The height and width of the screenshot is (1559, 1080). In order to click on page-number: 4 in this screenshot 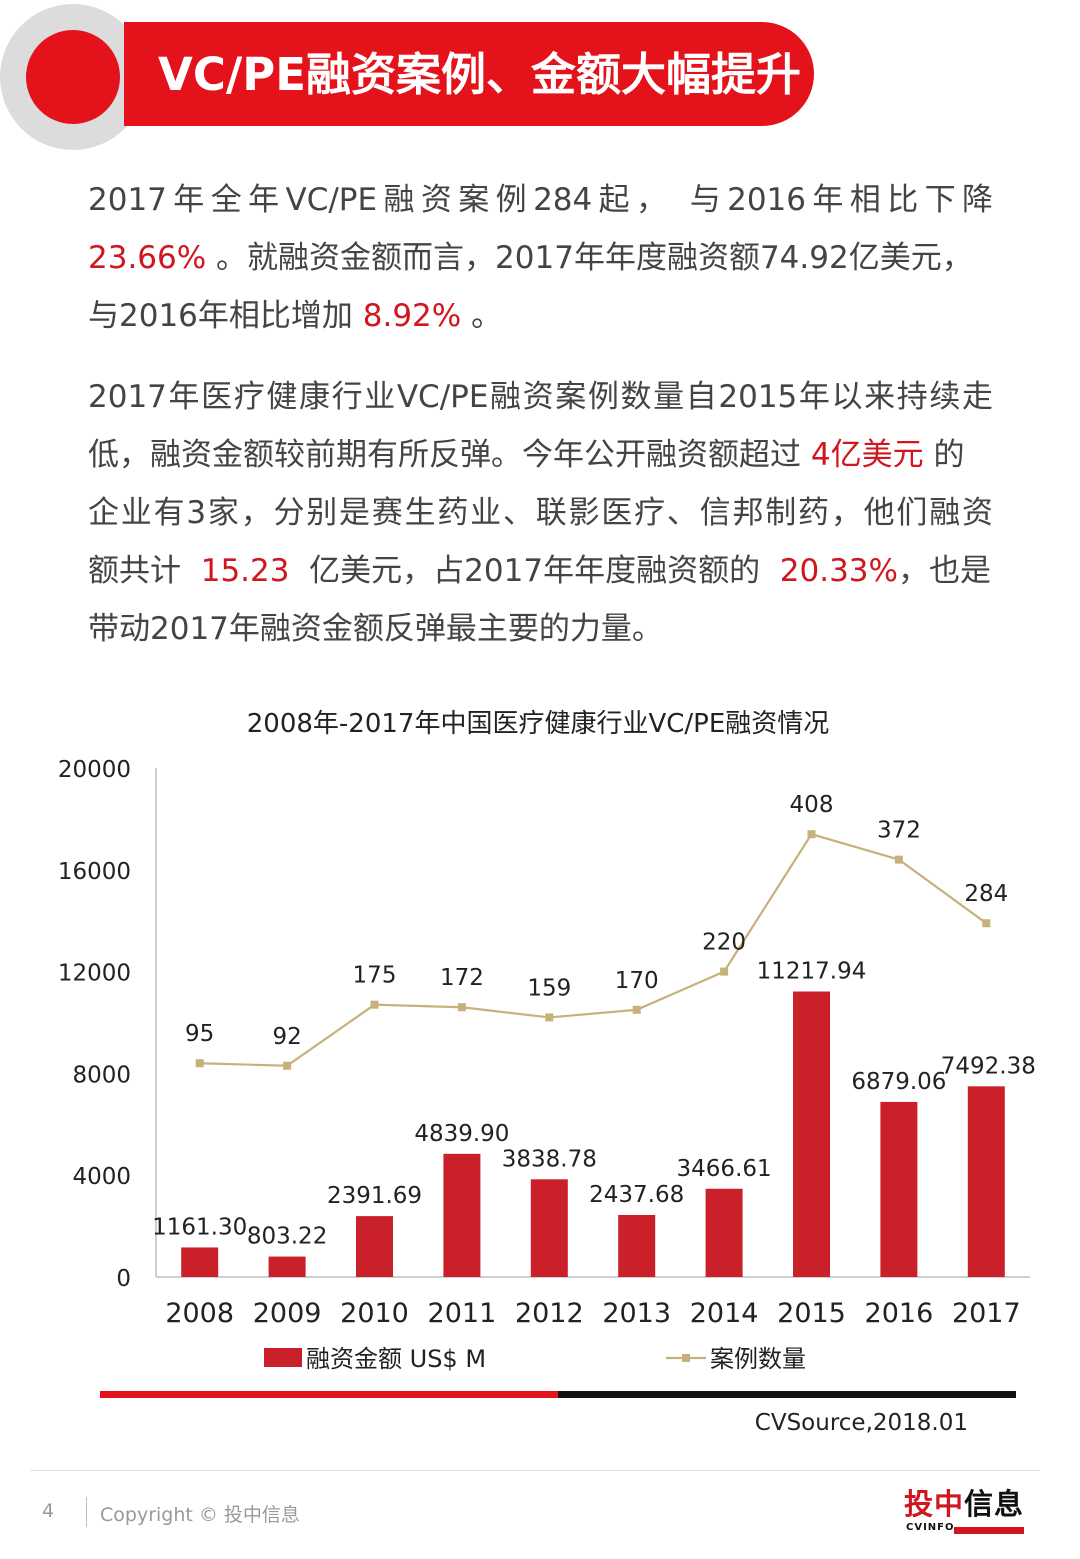, I will do `click(48, 1511)`.